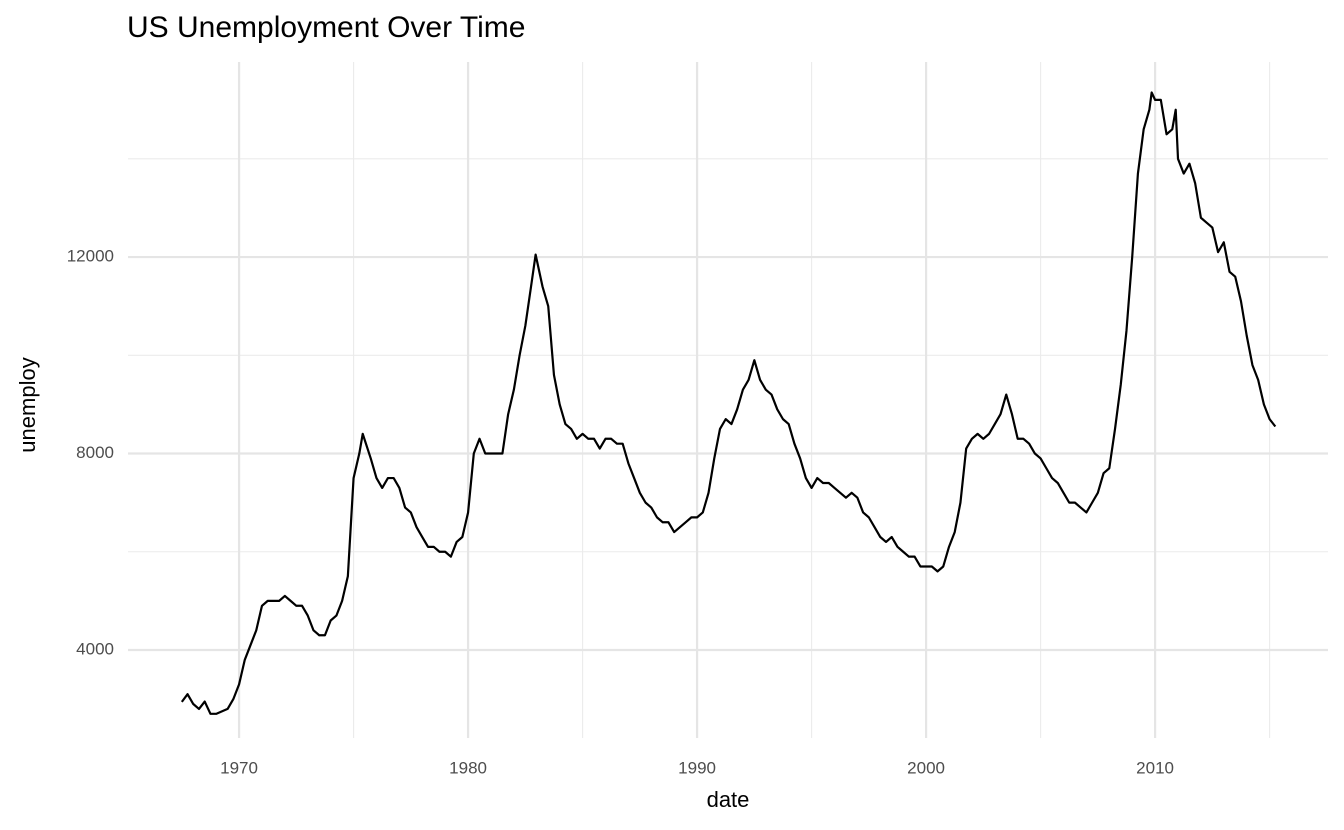 Image resolution: width=1344 pixels, height=830 pixels. What do you see at coordinates (1155, 767) in the screenshot?
I see `x-tick-label: 2010` at bounding box center [1155, 767].